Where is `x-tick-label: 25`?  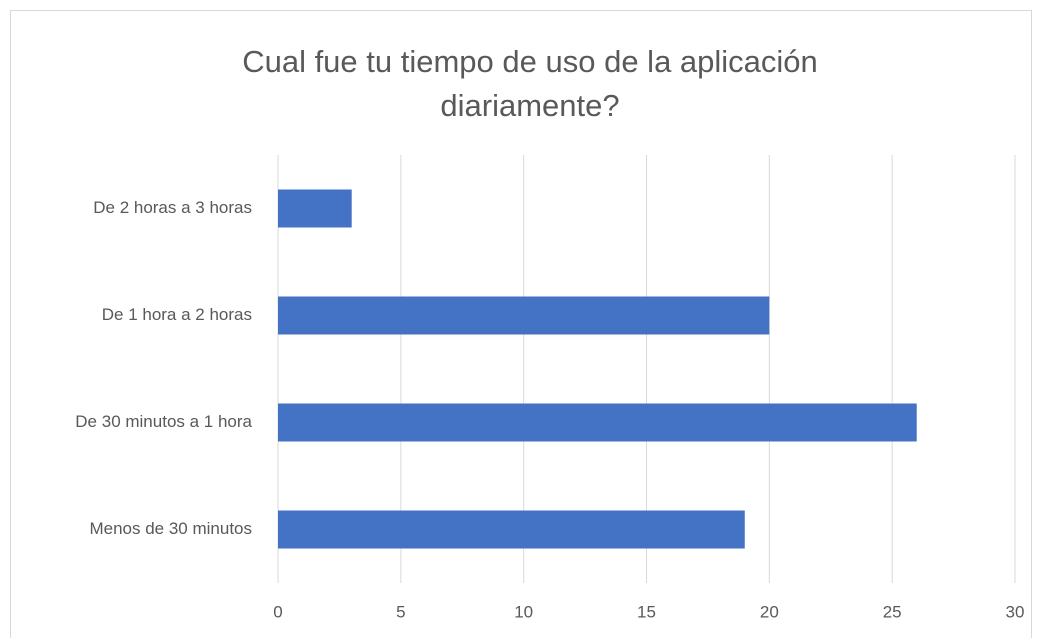 x-tick-label: 25 is located at coordinates (892, 611).